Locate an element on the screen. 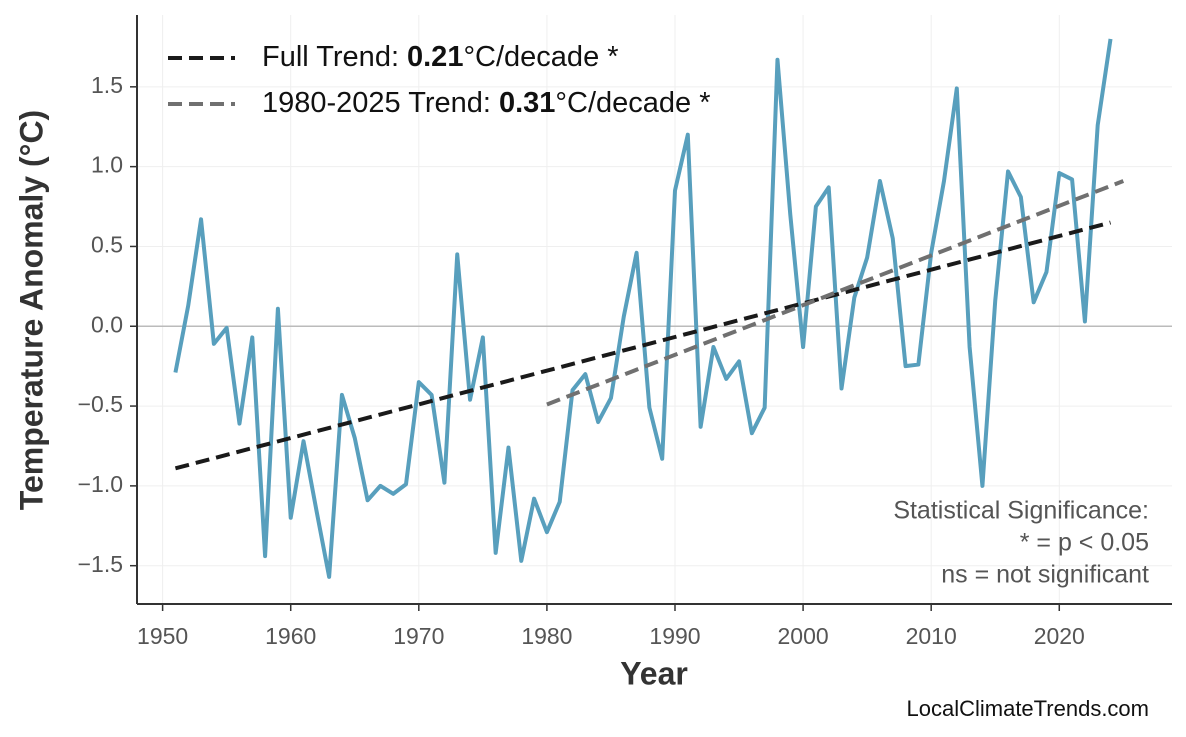  y-tick-label: −0.5 is located at coordinates (100, 404).